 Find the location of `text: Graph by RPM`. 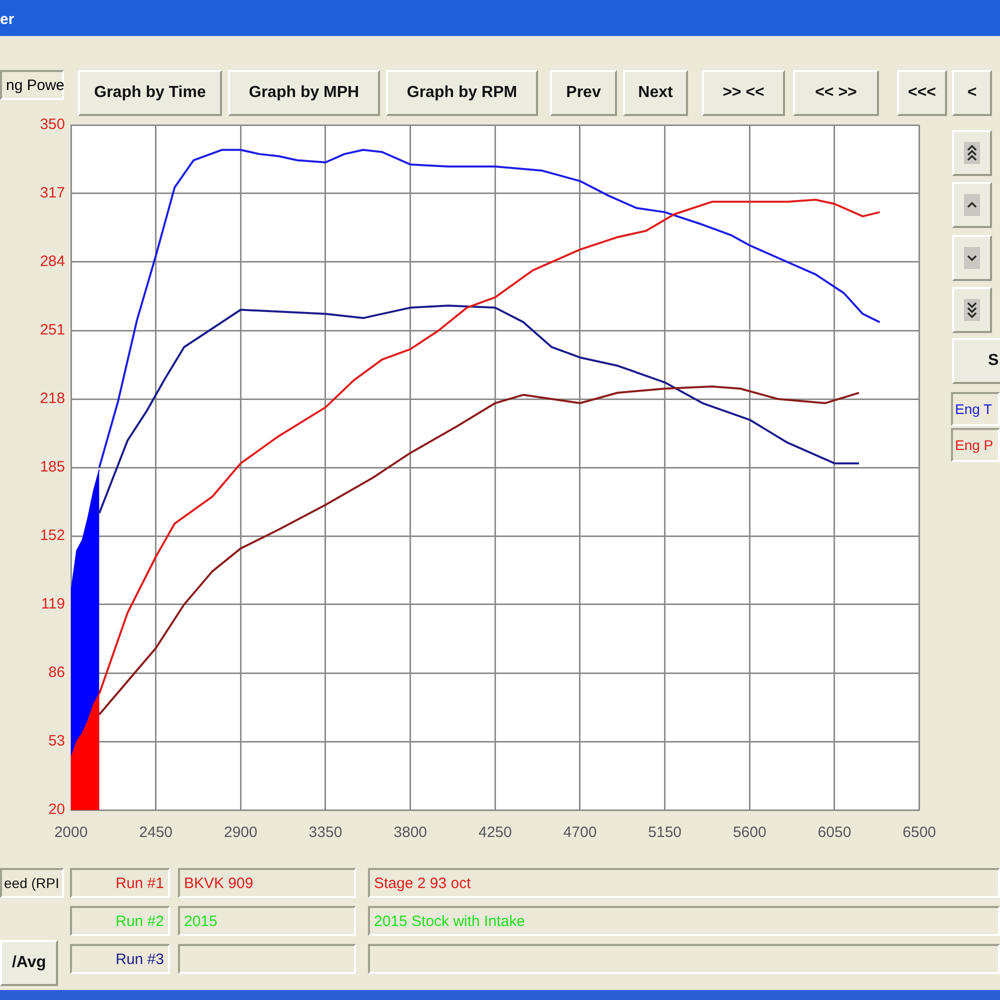

text: Graph by RPM is located at coordinates (462, 93).